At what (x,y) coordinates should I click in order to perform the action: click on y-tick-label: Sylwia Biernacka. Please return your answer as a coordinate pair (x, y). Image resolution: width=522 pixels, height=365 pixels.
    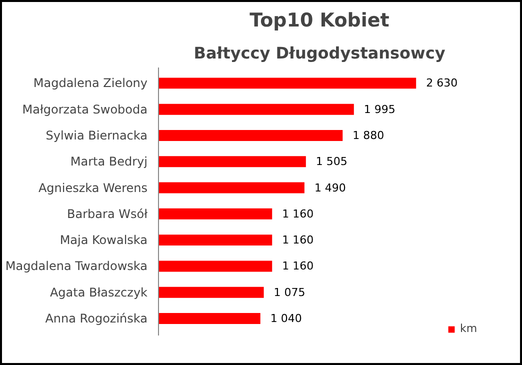
    Looking at the image, I should click on (97, 135).